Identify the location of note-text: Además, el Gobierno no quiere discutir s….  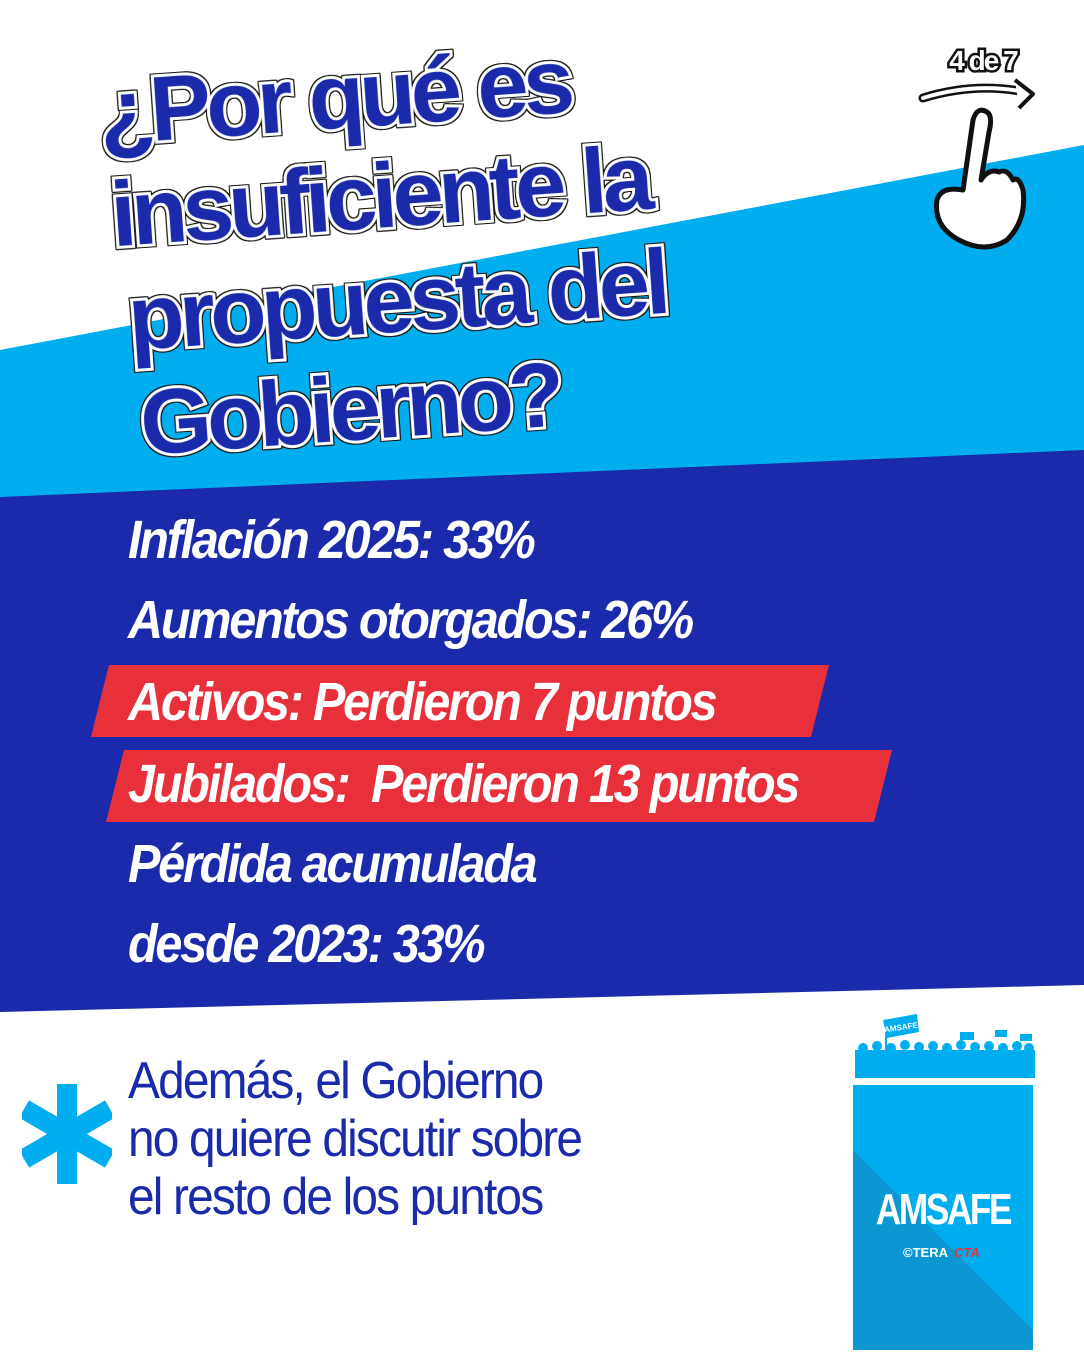
(355, 1139).